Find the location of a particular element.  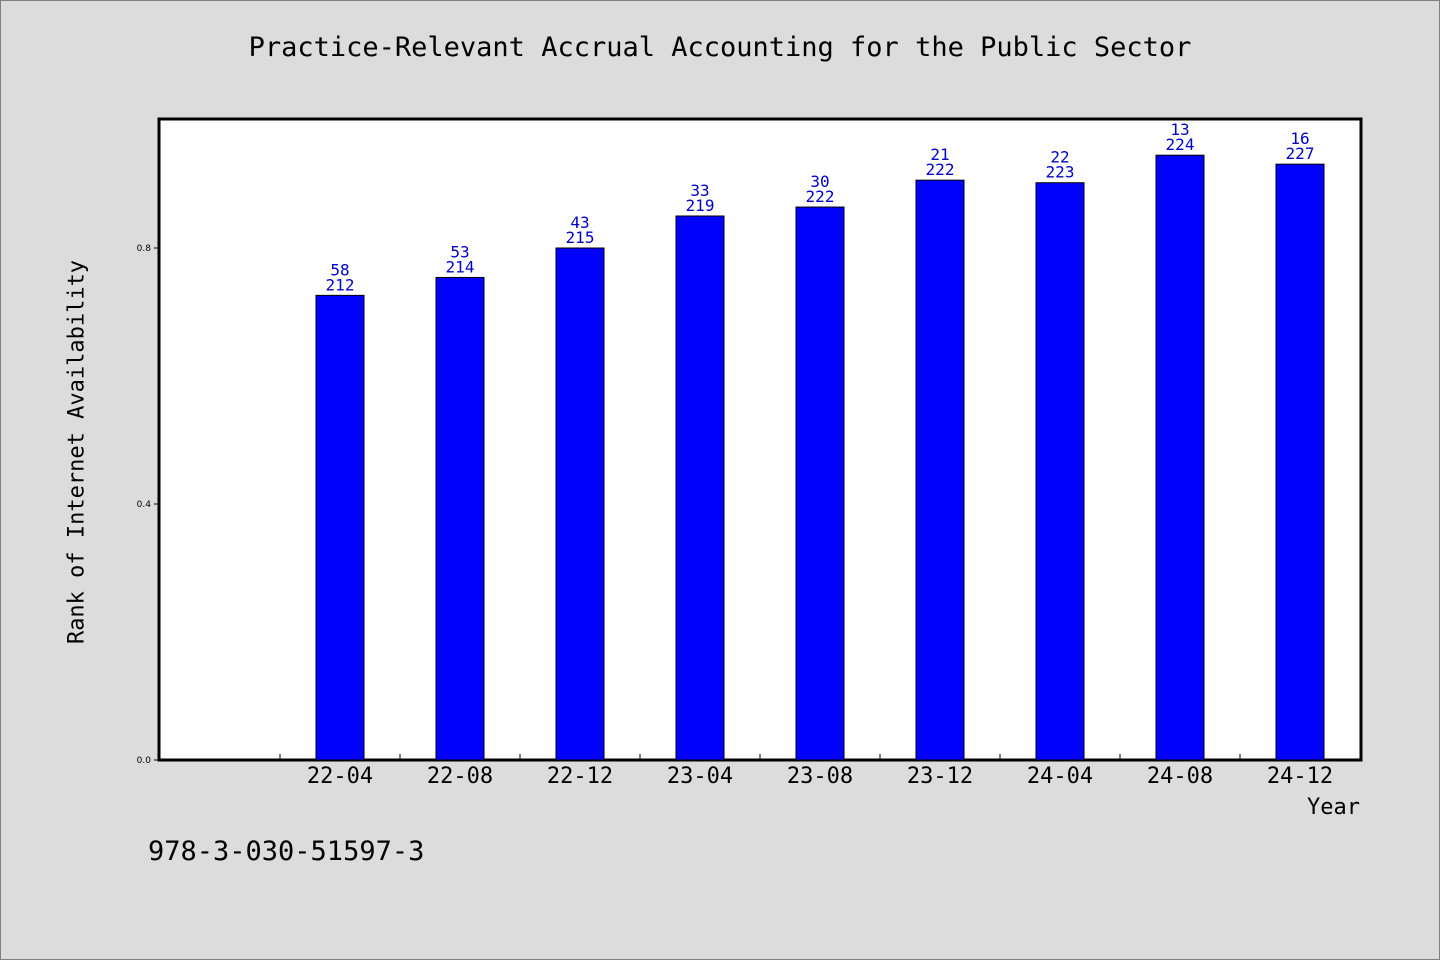

data-label-bottom-22-04: 212 is located at coordinates (340, 284).